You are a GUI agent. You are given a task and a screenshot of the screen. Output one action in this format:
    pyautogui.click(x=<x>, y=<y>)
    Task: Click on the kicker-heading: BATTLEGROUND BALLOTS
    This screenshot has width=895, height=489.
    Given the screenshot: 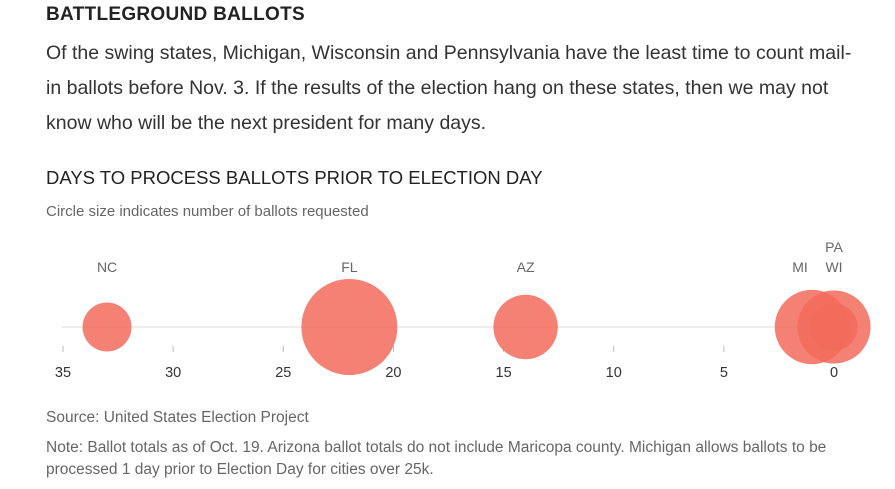 What is the action you would take?
    pyautogui.click(x=175, y=14)
    